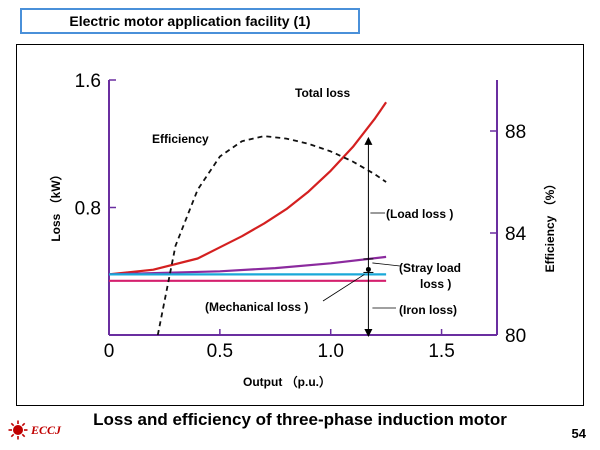 The height and width of the screenshot is (450, 600). What do you see at coordinates (287, 381) in the screenshot?
I see `x-axis-title: Output （p.u.）` at bounding box center [287, 381].